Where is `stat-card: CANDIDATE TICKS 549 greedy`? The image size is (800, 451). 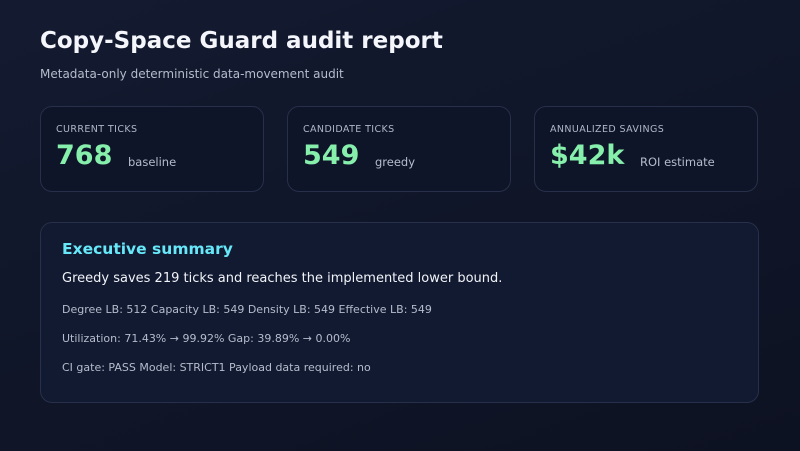 stat-card: CANDIDATE TICKS 549 greedy is located at coordinates (399, 149).